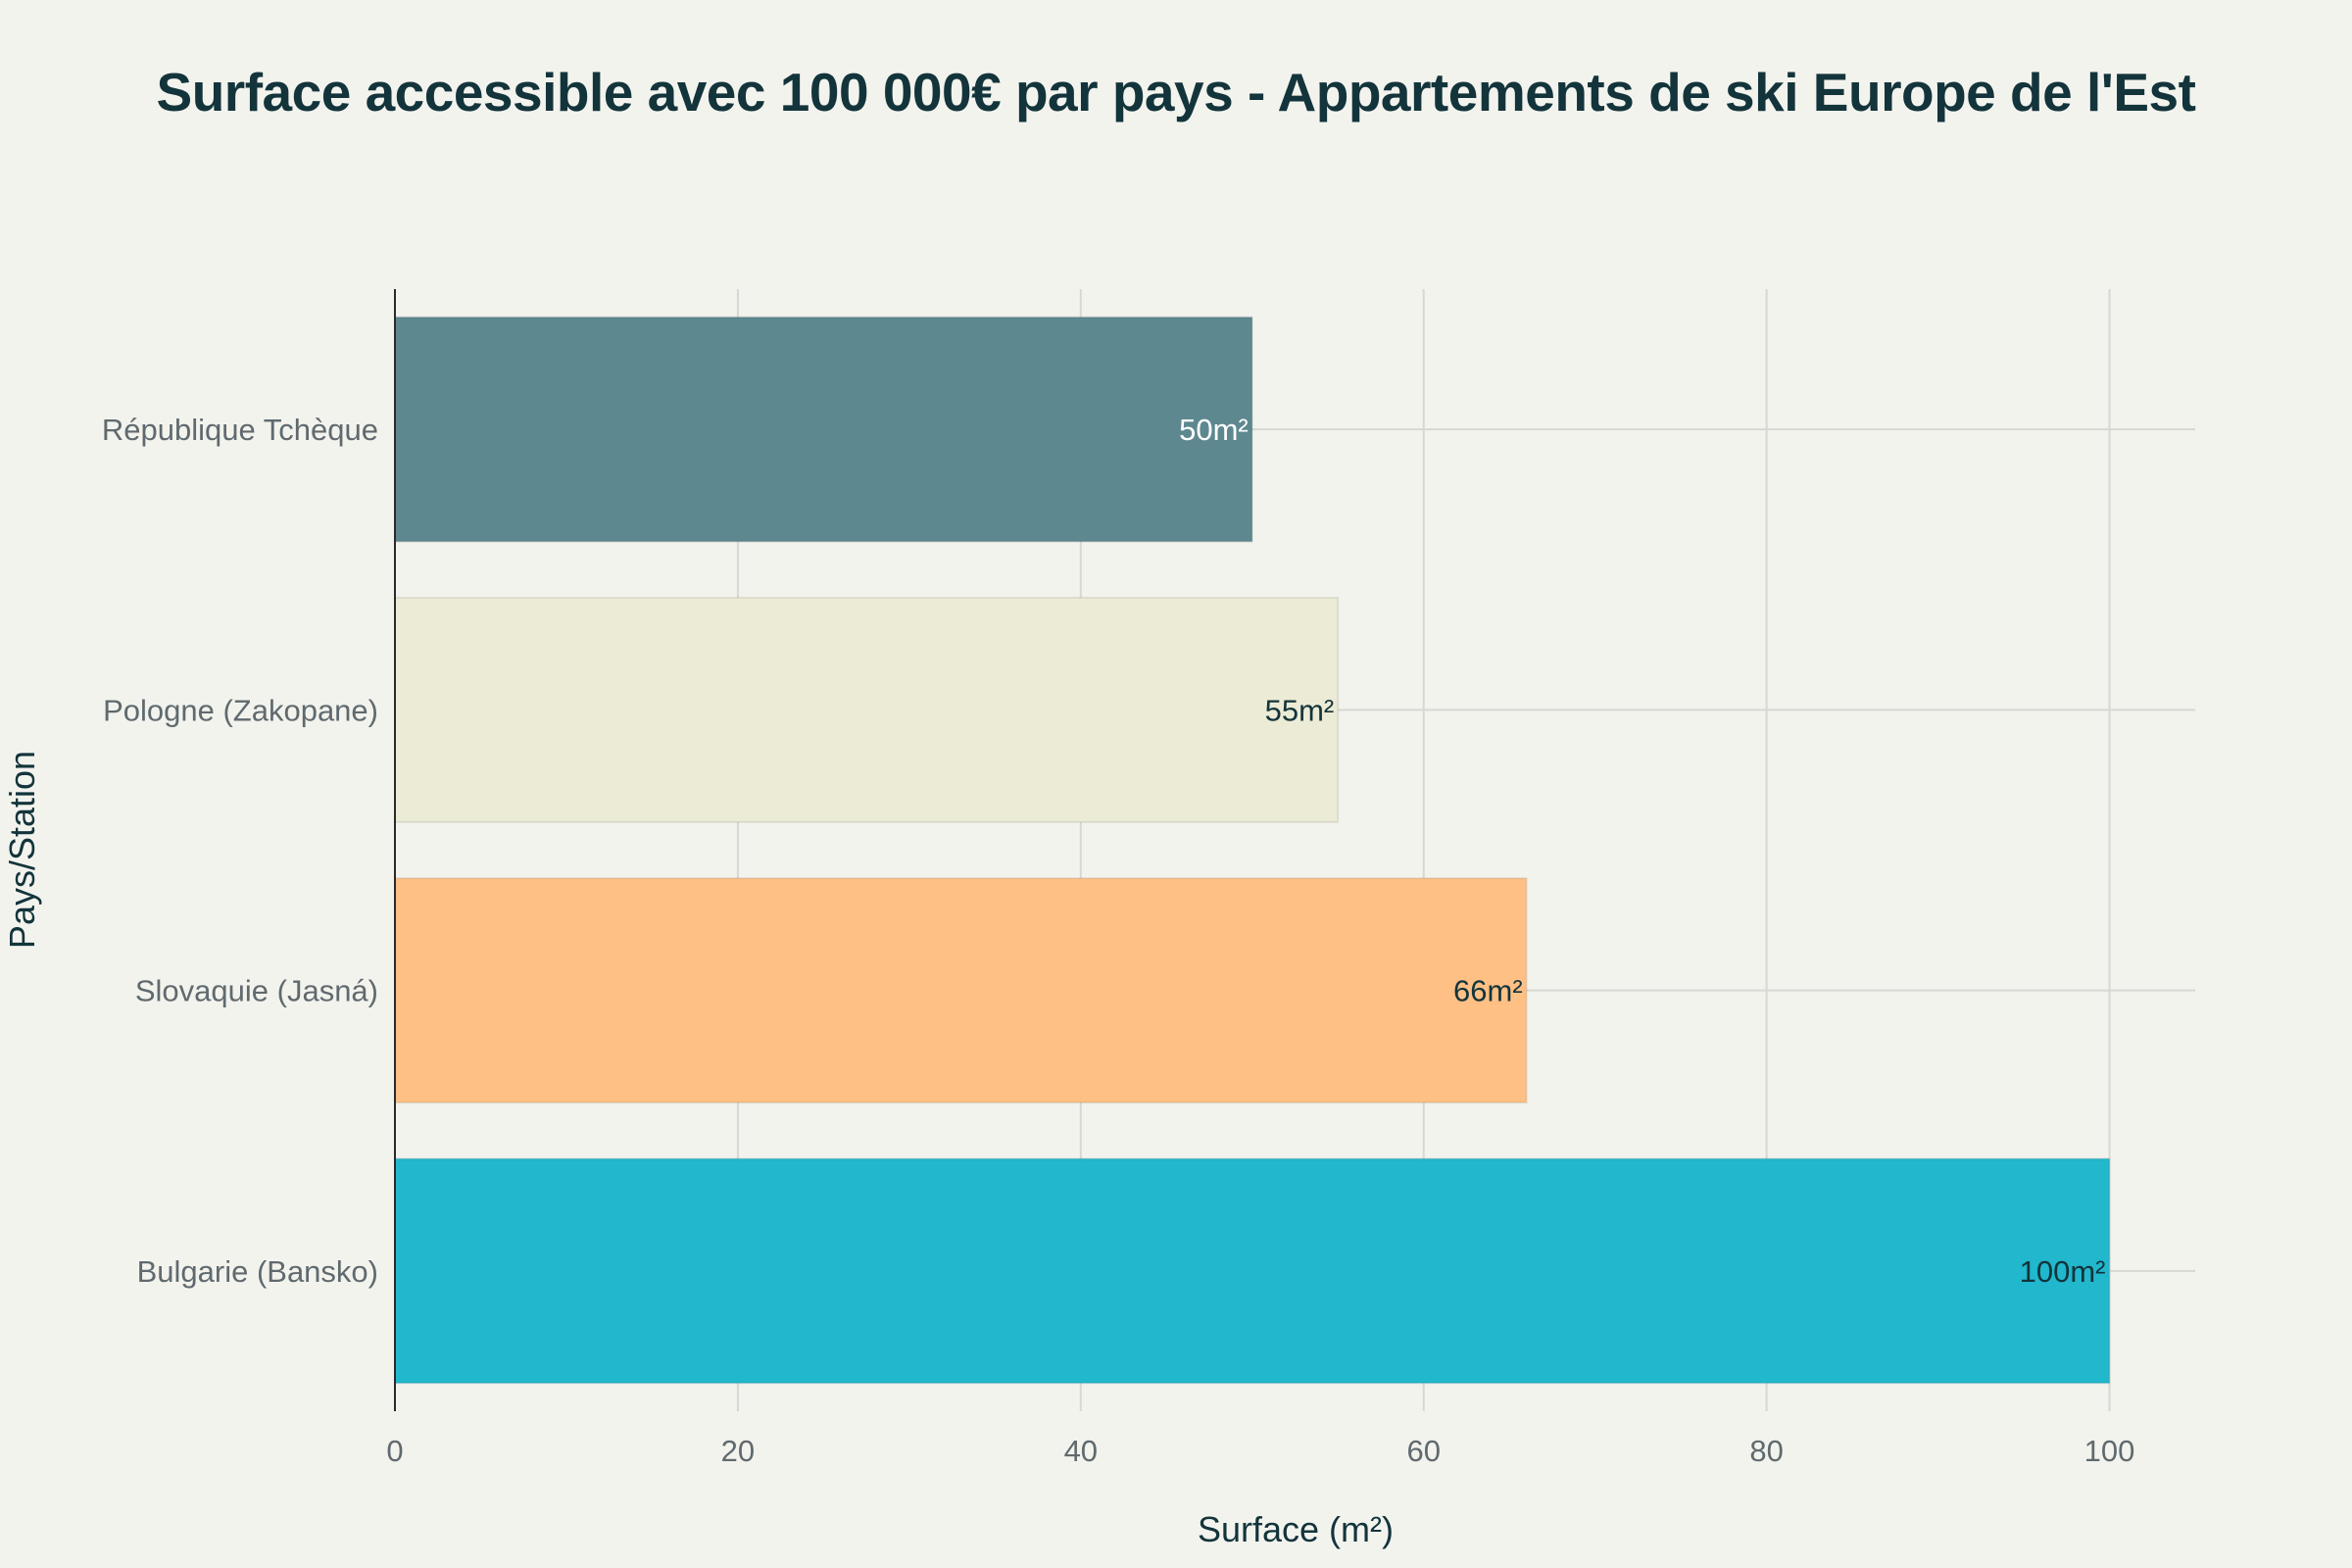 The width and height of the screenshot is (2352, 1568). I want to click on x-tick-label: 60, so click(1423, 1451).